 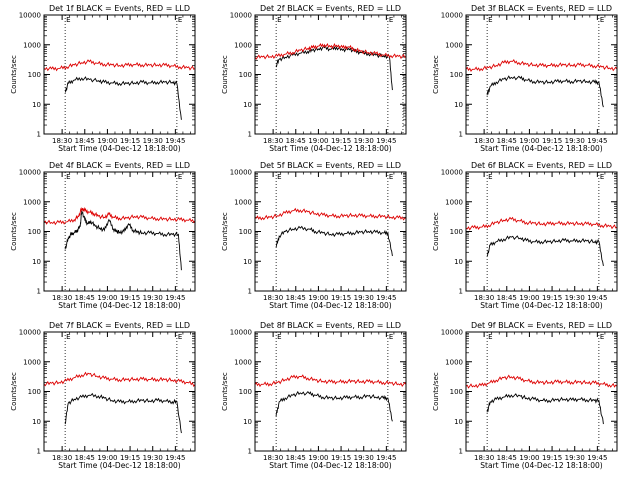 What do you see at coordinates (541, 8) in the screenshot?
I see `panel-title: Det 3f BLACK = Events, RED = LLD` at bounding box center [541, 8].